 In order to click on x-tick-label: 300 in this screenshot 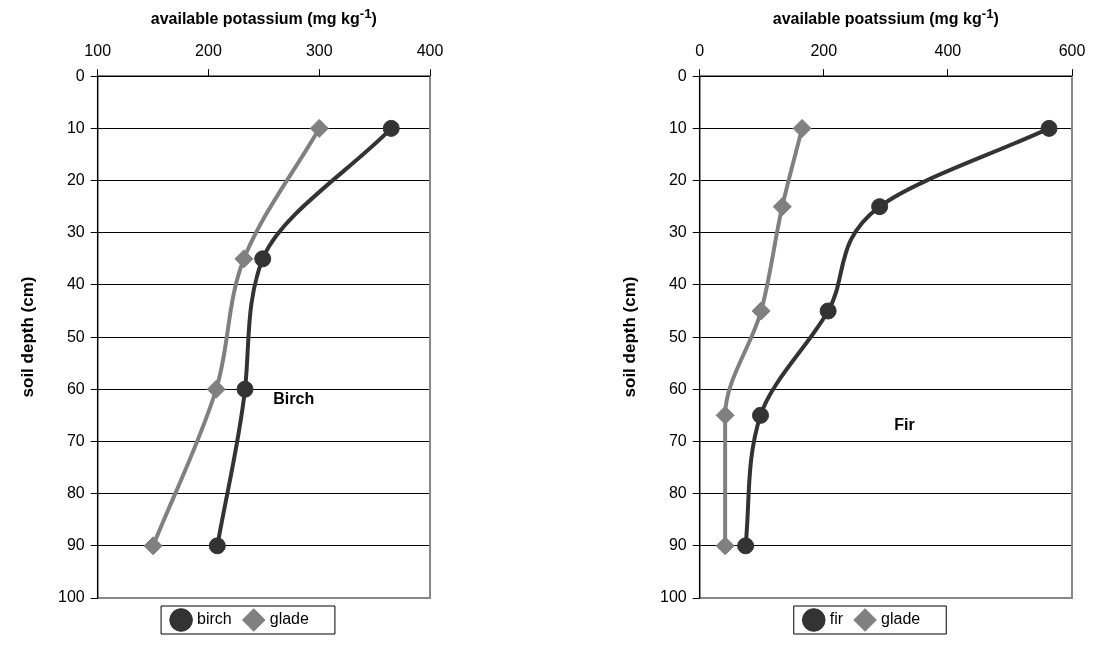, I will do `click(319, 51)`.